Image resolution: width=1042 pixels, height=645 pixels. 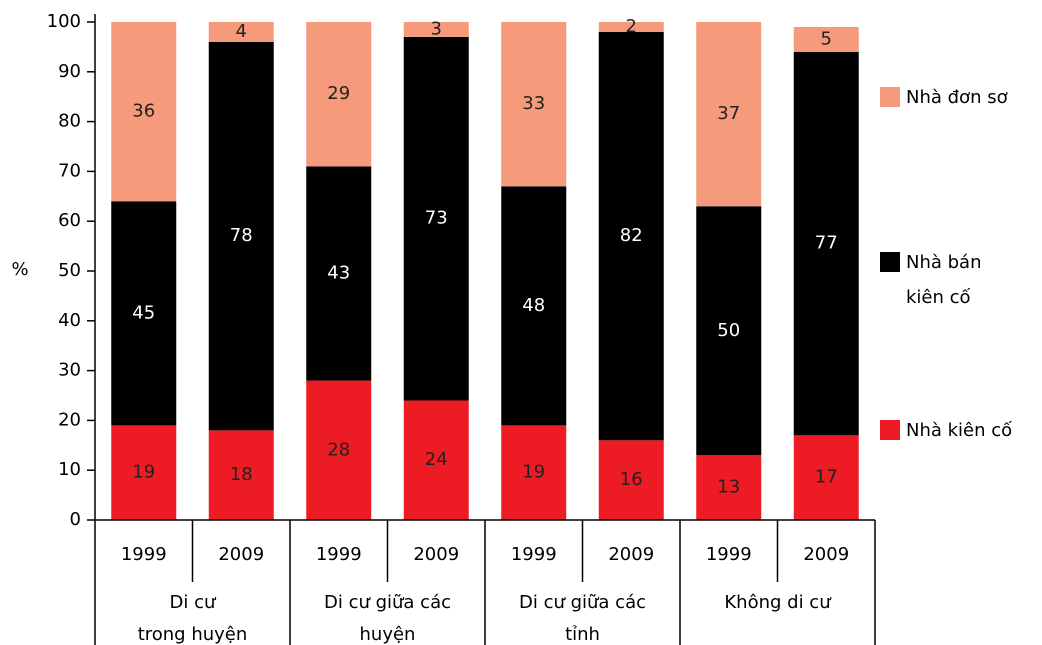 I want to click on value-label: 13, so click(x=728, y=487).